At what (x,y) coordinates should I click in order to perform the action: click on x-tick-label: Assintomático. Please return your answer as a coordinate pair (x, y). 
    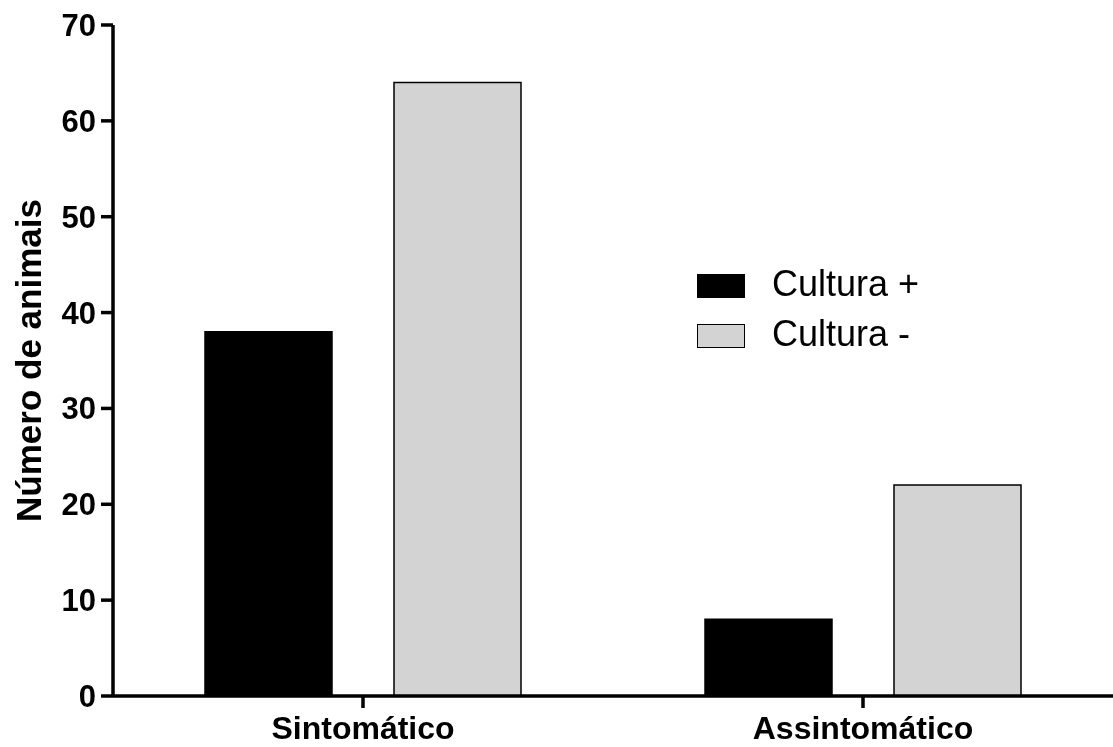
    Looking at the image, I should click on (863, 727).